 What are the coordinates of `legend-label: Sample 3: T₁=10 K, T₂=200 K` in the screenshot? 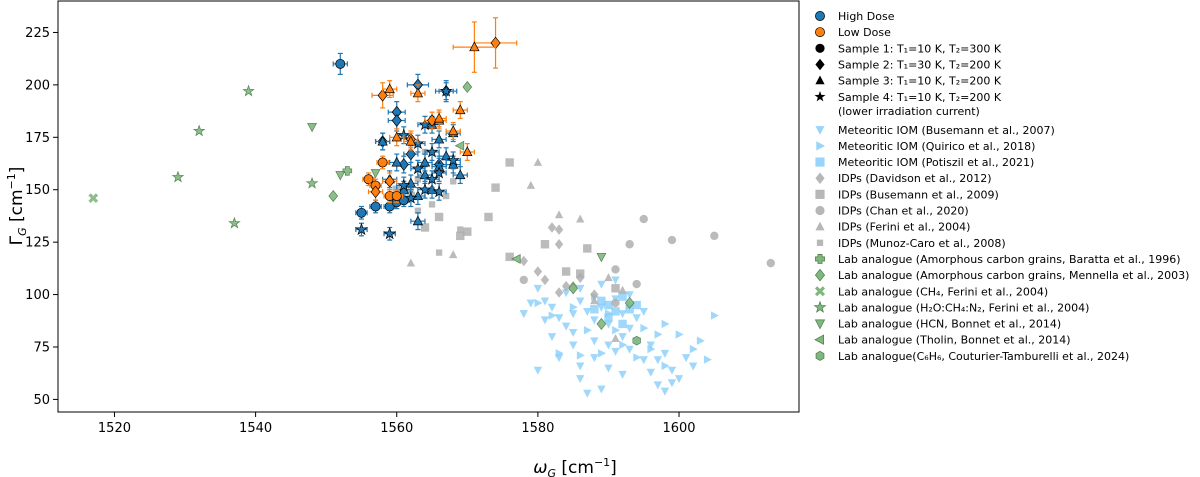 It's located at (920, 81).